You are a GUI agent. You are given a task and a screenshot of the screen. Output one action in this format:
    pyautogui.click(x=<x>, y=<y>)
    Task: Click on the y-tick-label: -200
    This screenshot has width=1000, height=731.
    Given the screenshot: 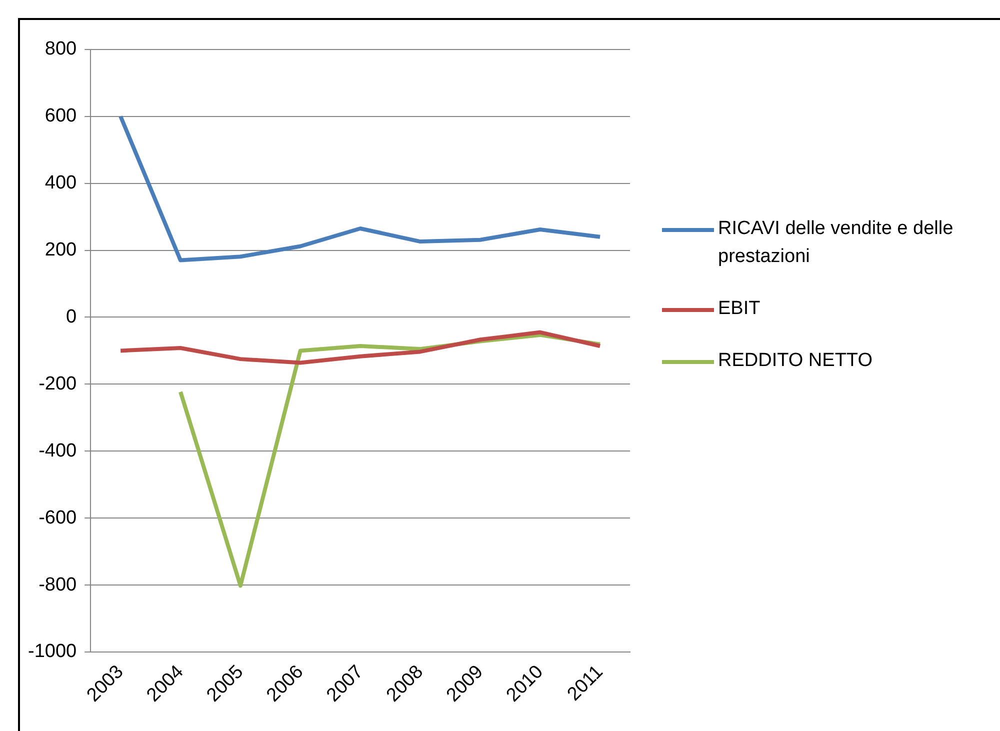 What is the action you would take?
    pyautogui.click(x=57, y=383)
    